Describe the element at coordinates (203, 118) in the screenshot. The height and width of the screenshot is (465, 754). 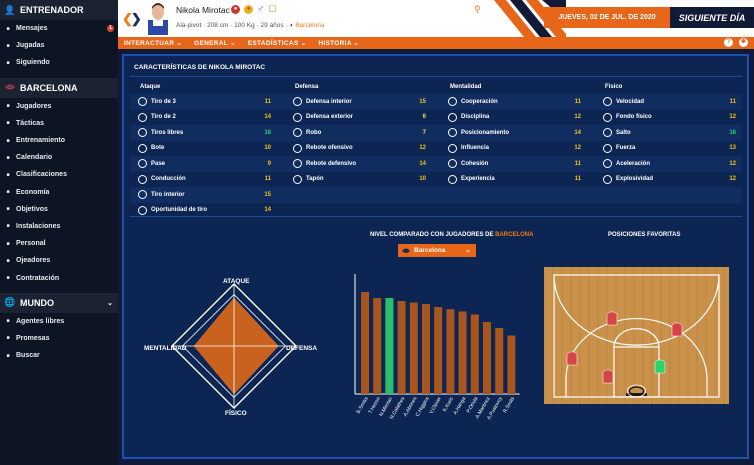
I see `attribute-row: Tiro de 2 14` at that location.